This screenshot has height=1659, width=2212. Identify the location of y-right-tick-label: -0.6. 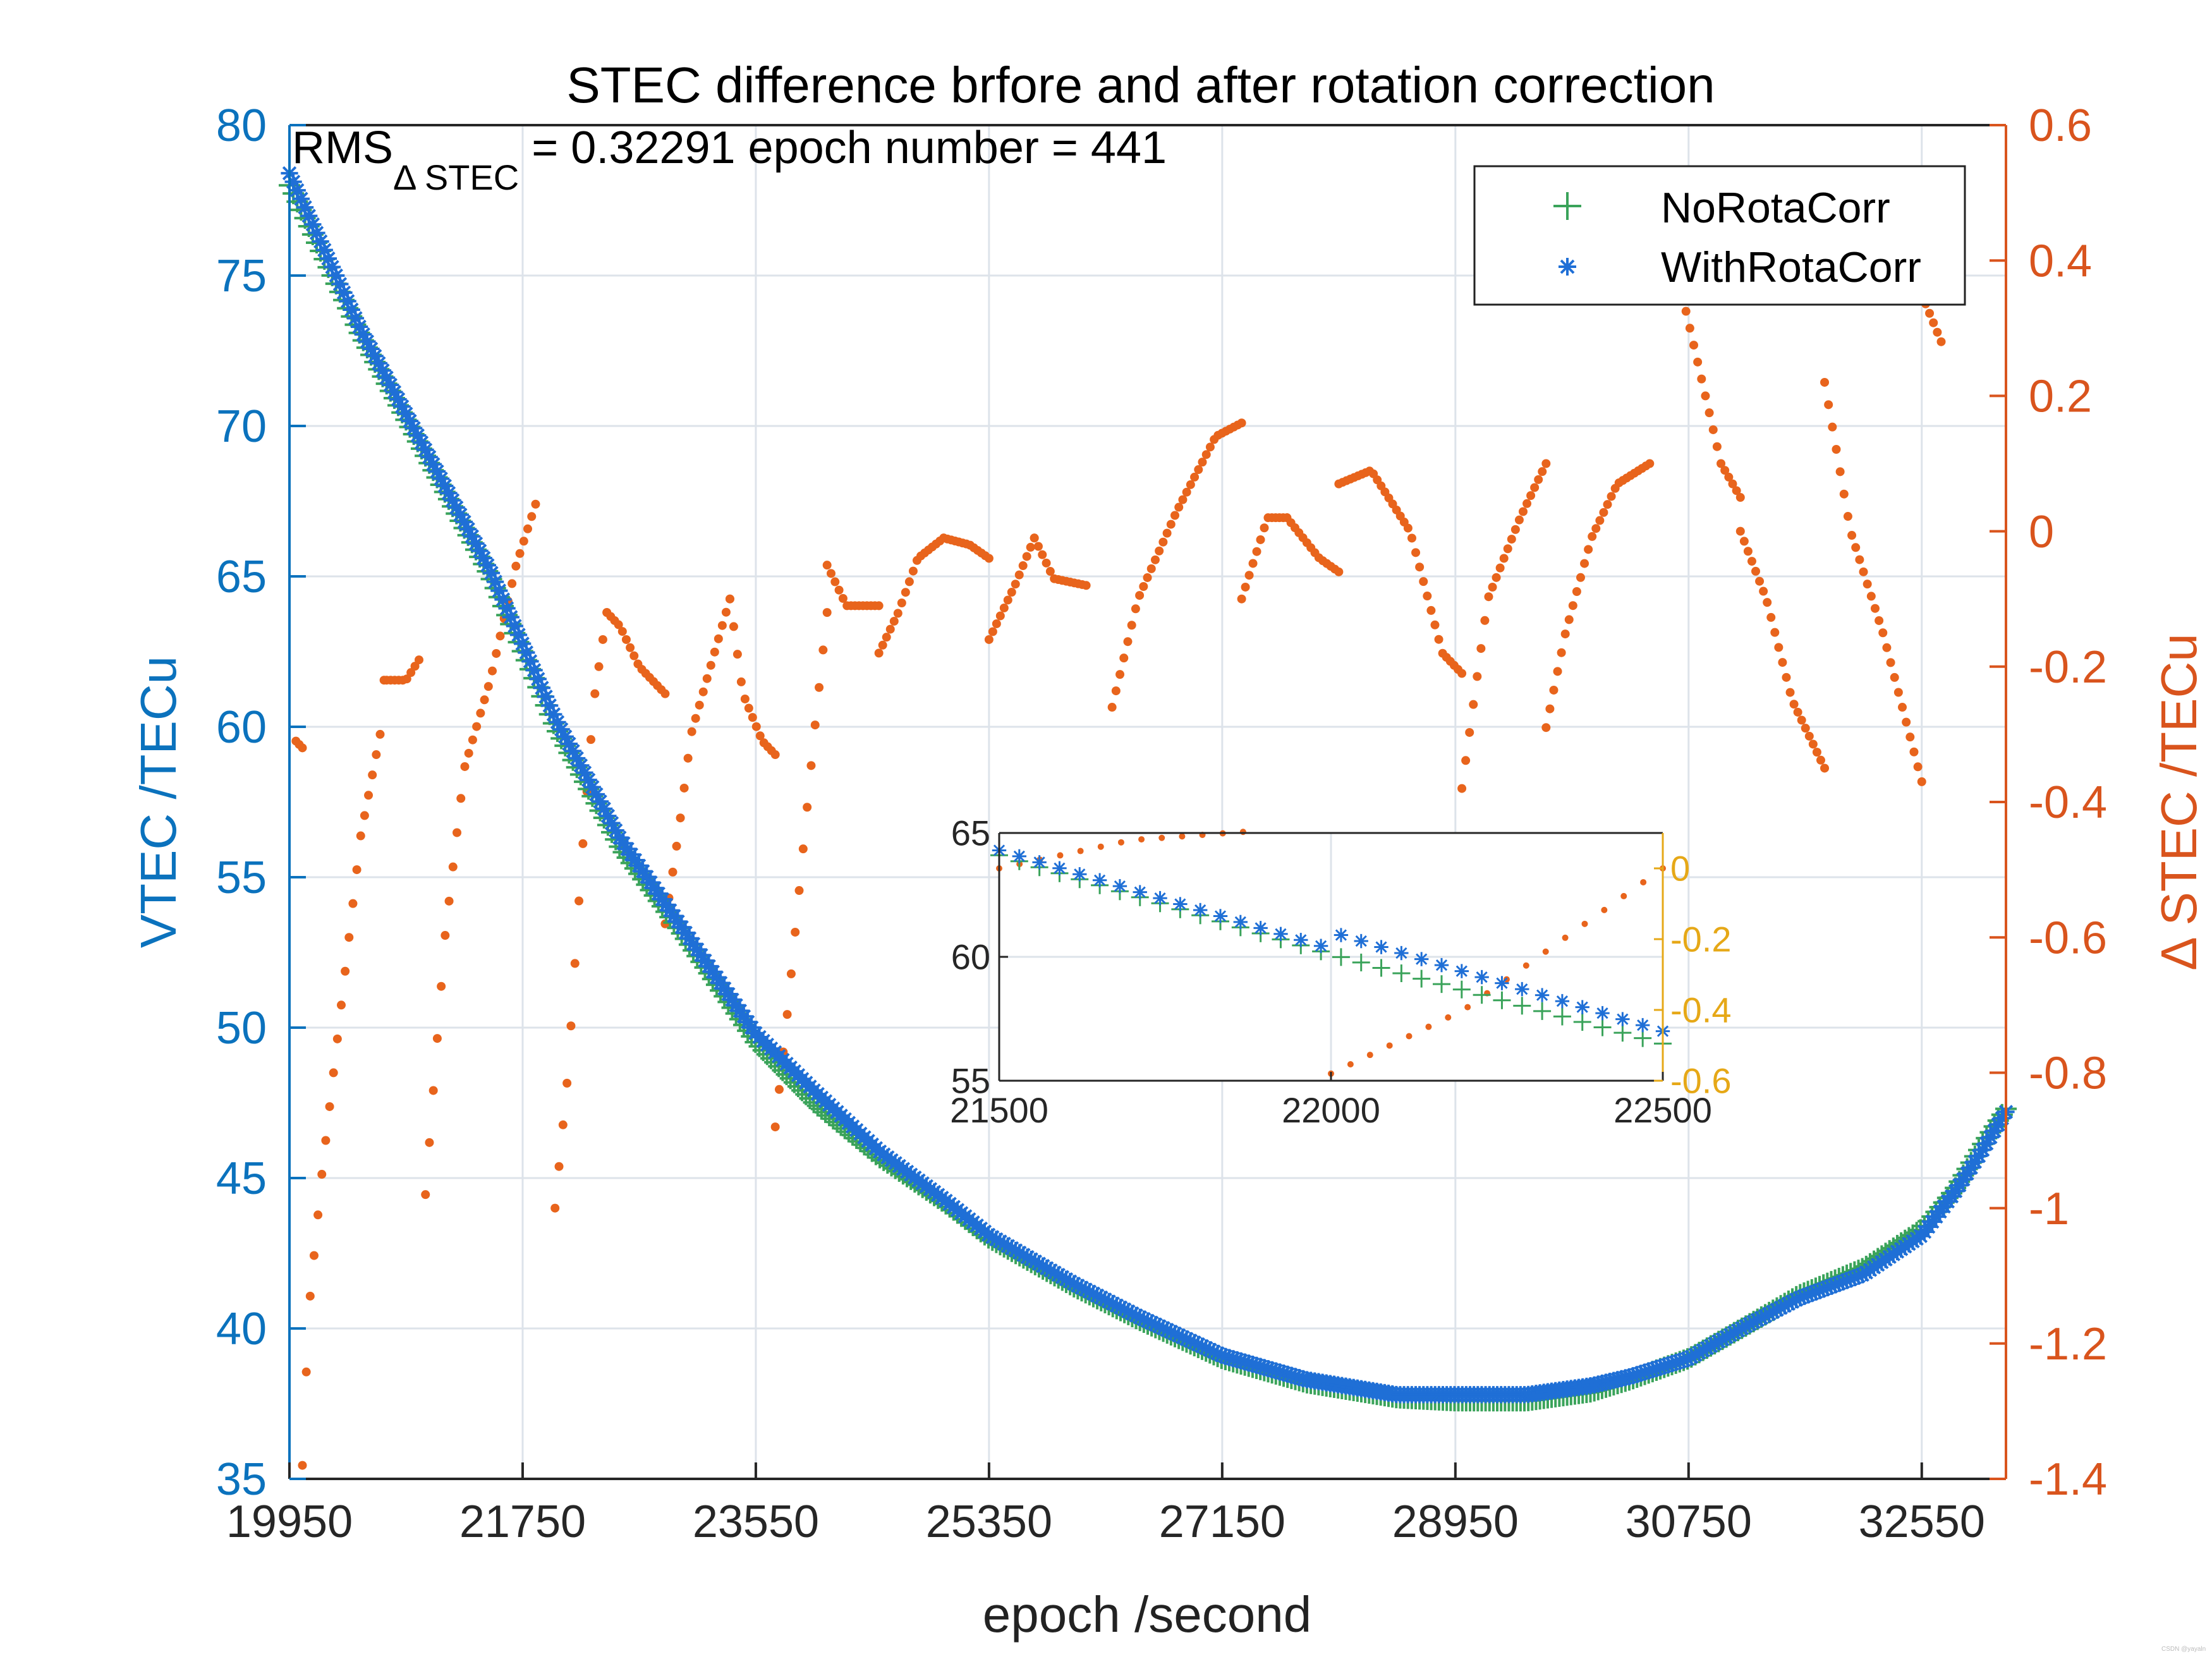
(1701, 1081).